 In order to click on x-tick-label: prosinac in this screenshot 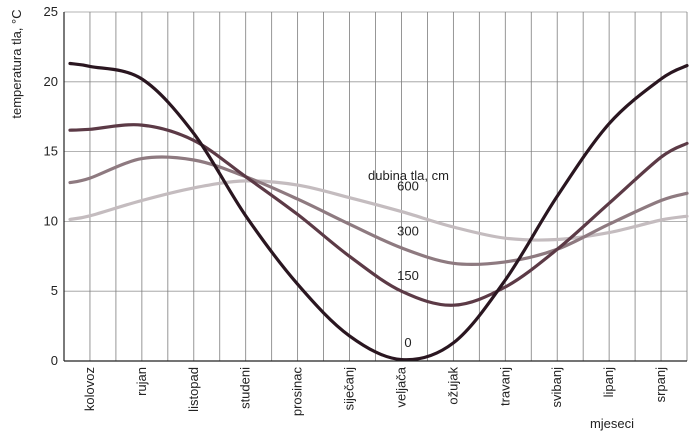, I will do `click(297, 392)`.